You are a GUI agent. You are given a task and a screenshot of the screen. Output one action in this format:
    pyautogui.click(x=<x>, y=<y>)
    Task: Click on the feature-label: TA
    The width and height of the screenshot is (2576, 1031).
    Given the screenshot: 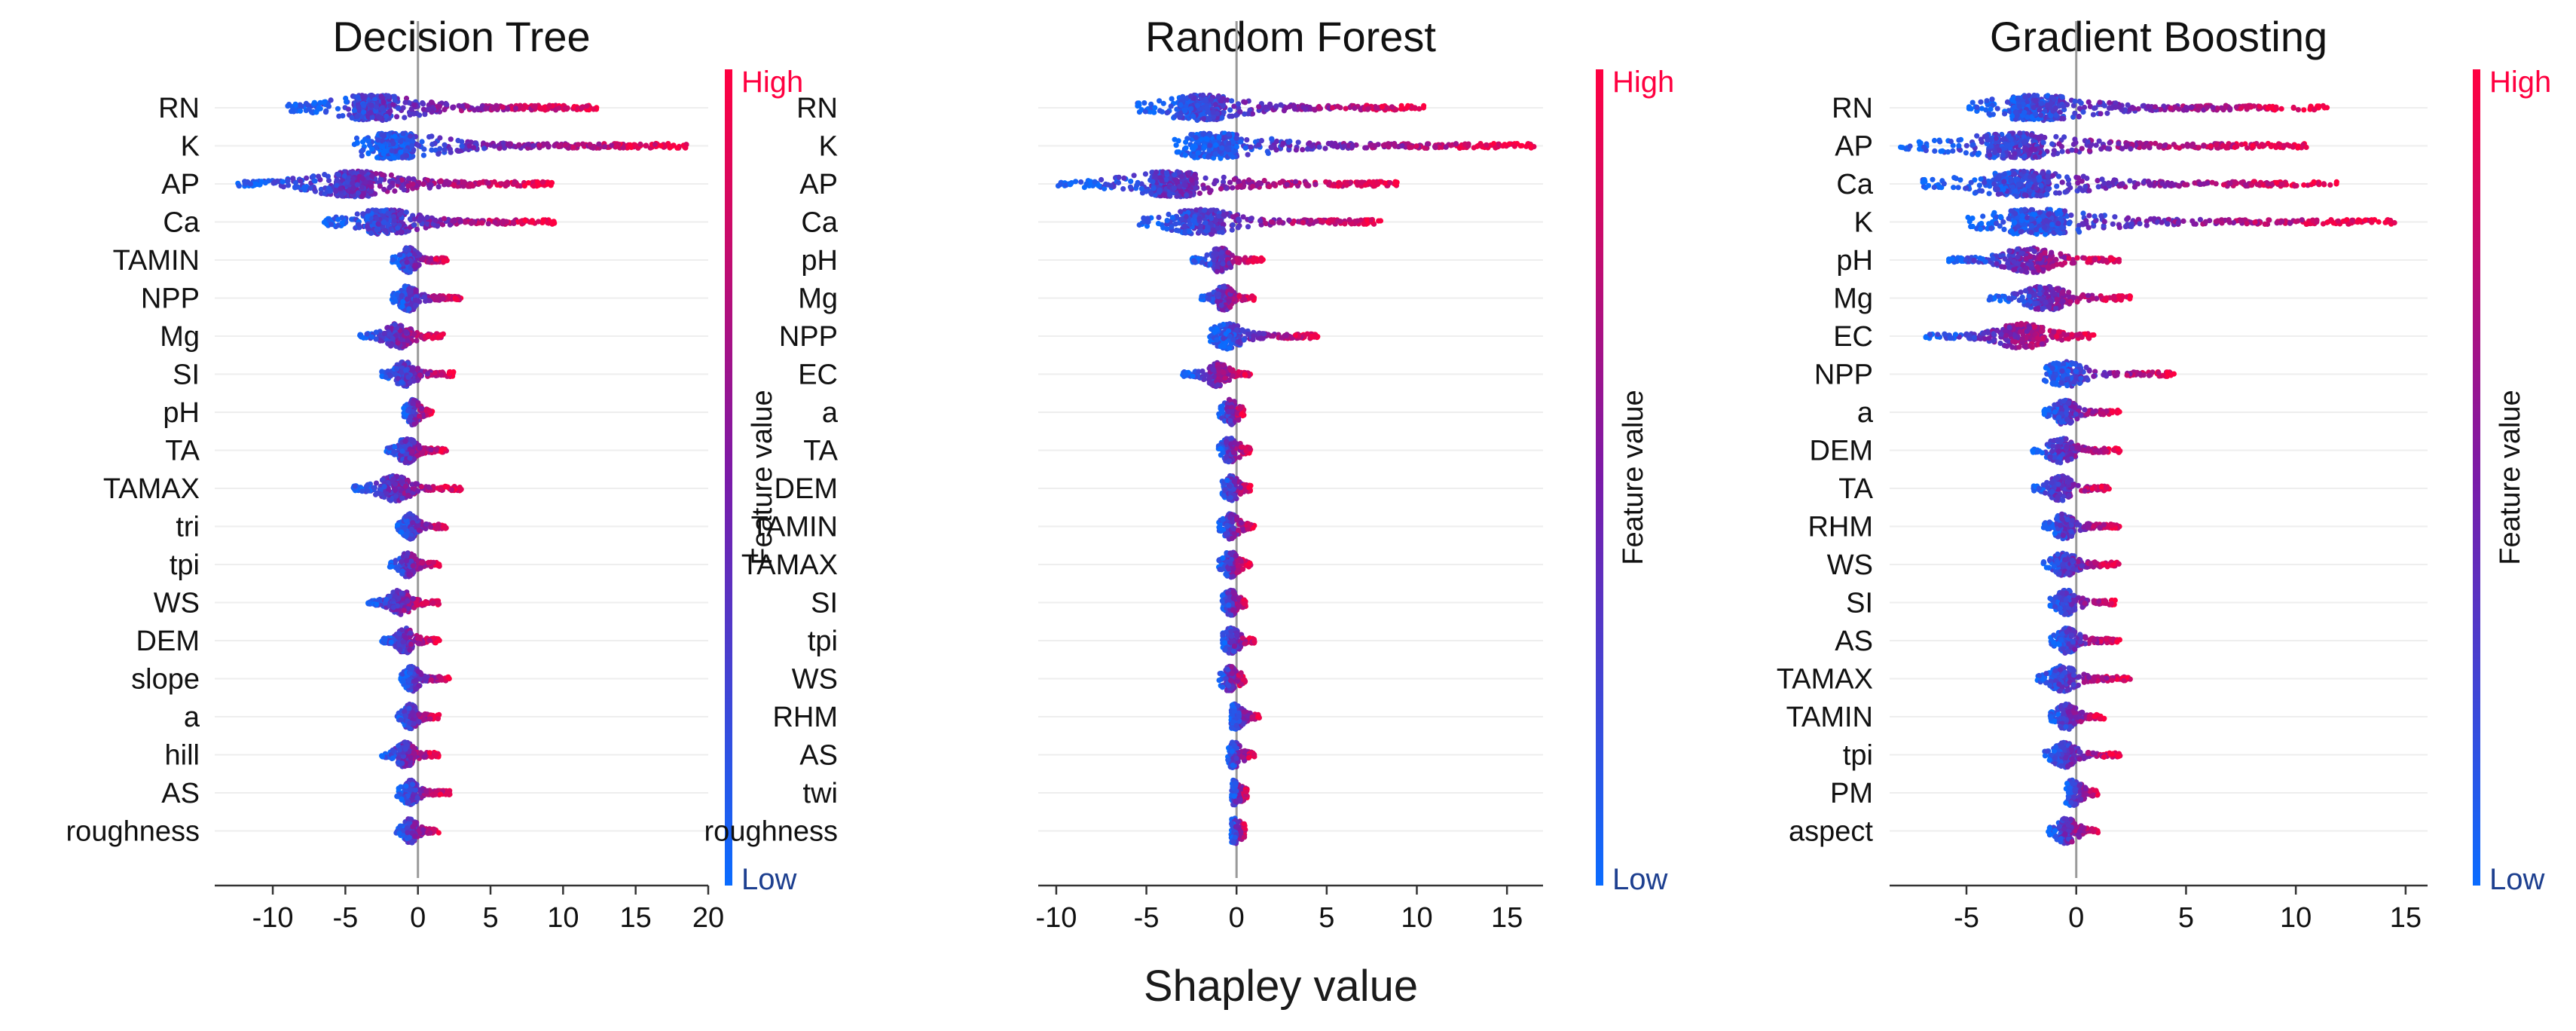 What is the action you would take?
    pyautogui.click(x=182, y=451)
    